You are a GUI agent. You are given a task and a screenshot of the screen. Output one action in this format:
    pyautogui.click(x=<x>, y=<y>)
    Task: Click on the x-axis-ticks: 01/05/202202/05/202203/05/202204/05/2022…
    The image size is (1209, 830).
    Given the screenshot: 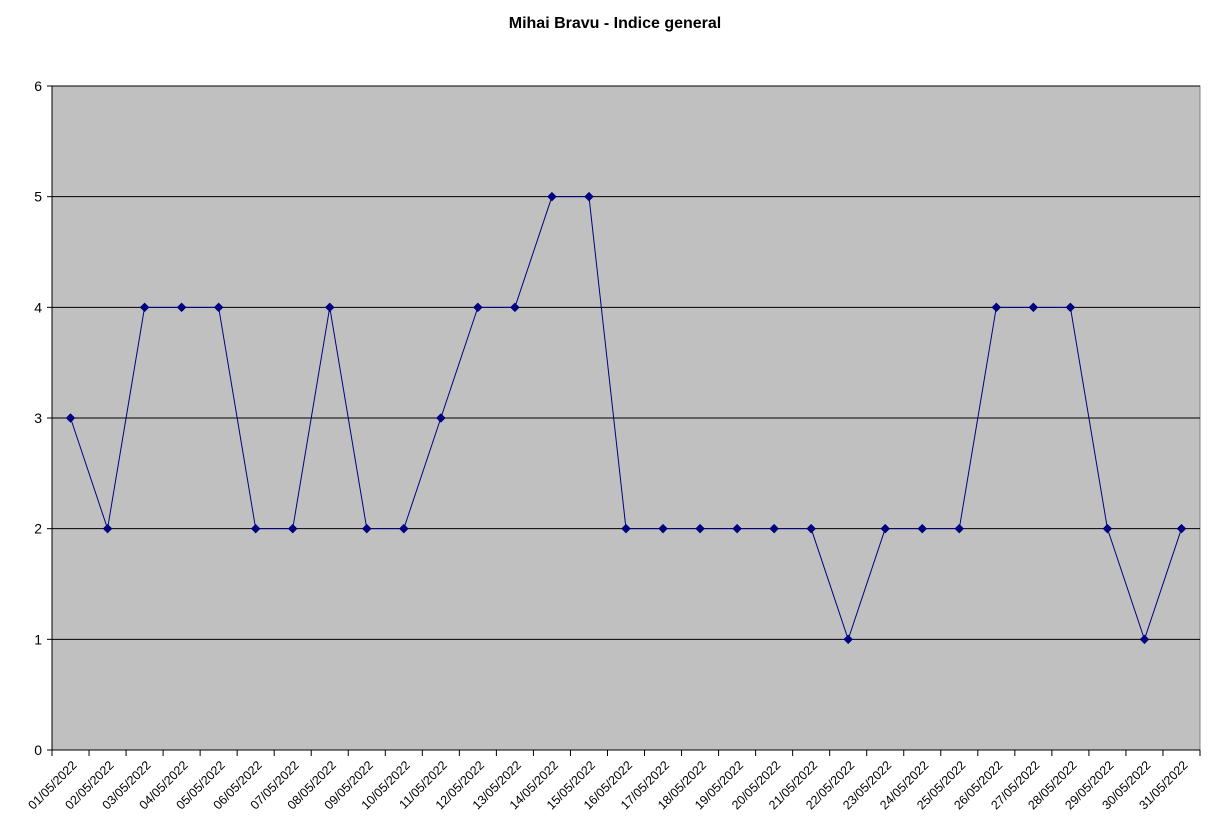 What is the action you would take?
    pyautogui.click(x=613, y=781)
    